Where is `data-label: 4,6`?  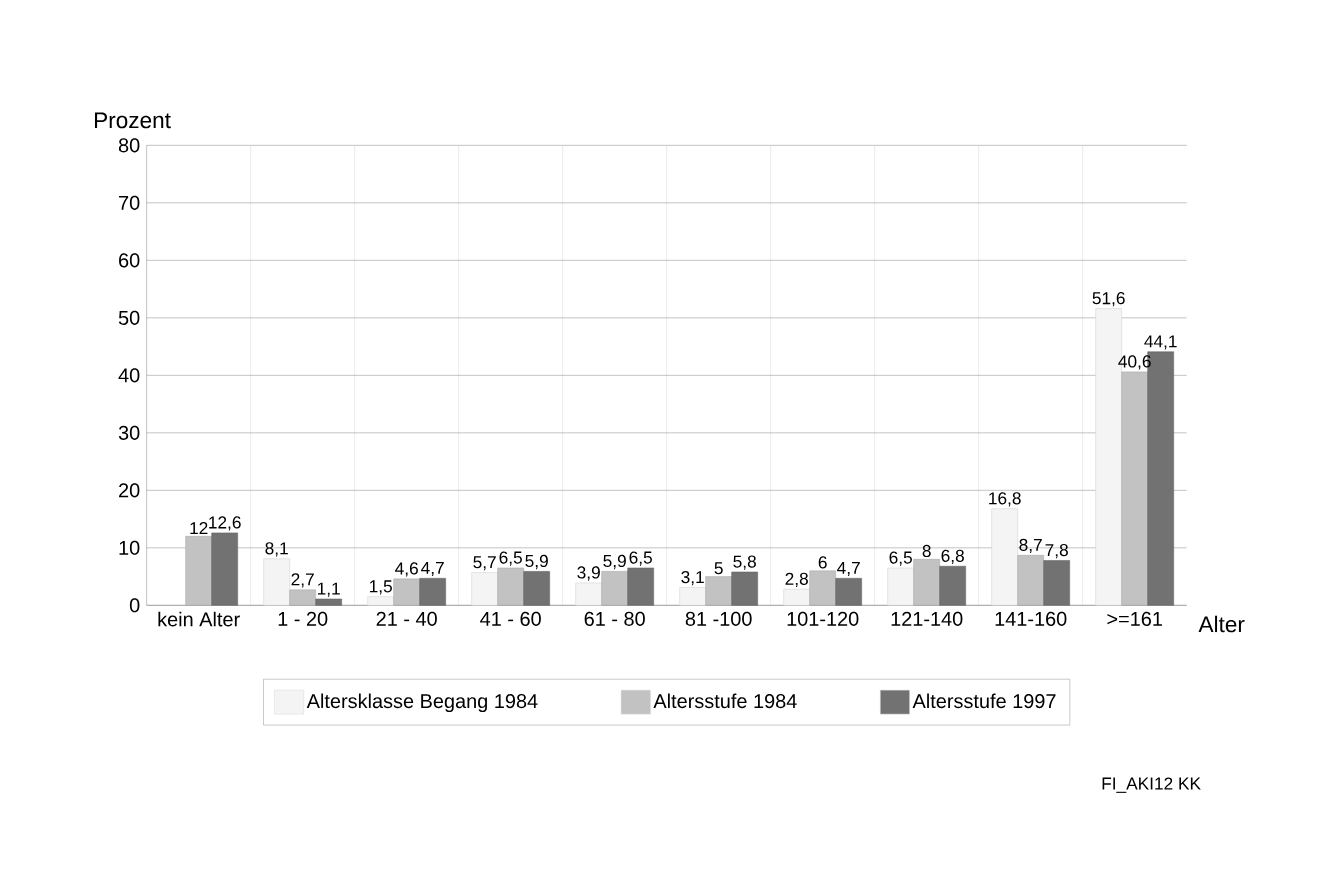 data-label: 4,6 is located at coordinates (406, 569).